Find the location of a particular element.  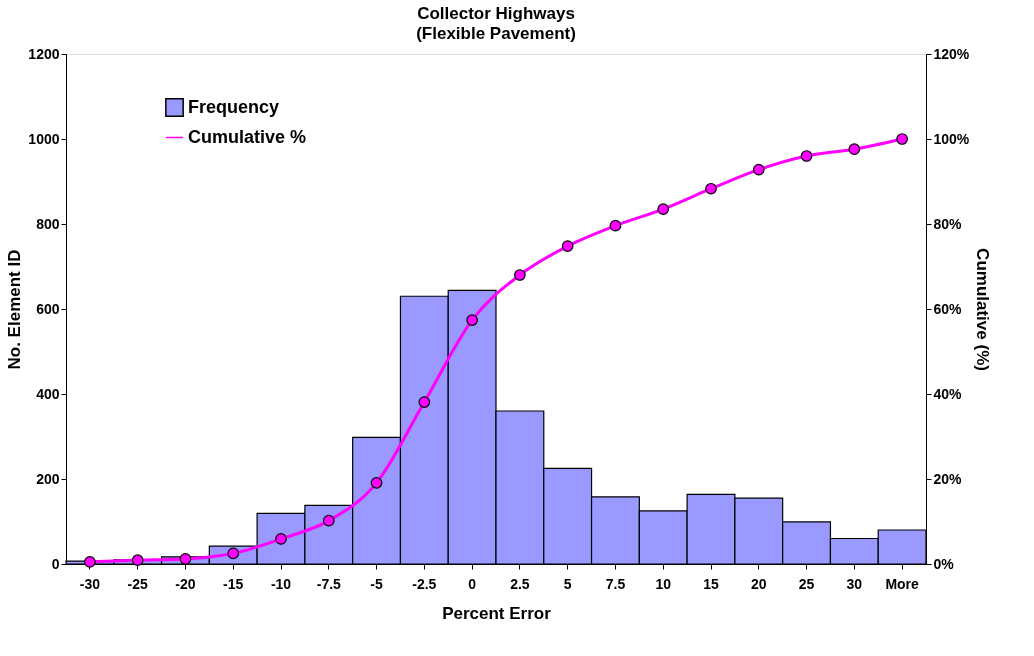

x-tick-label: -5 is located at coordinates (376, 583).